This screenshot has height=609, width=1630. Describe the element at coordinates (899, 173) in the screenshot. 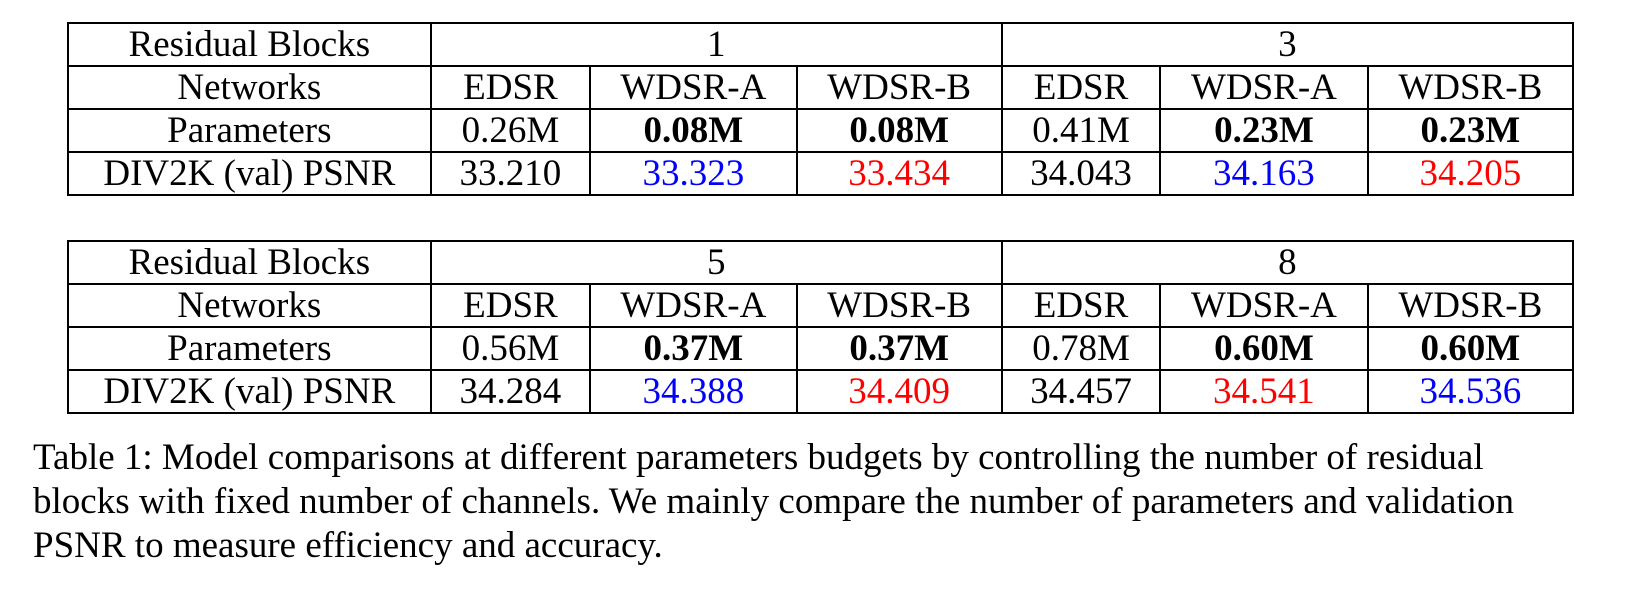

I see `psnr-cell-red: 33.434` at that location.